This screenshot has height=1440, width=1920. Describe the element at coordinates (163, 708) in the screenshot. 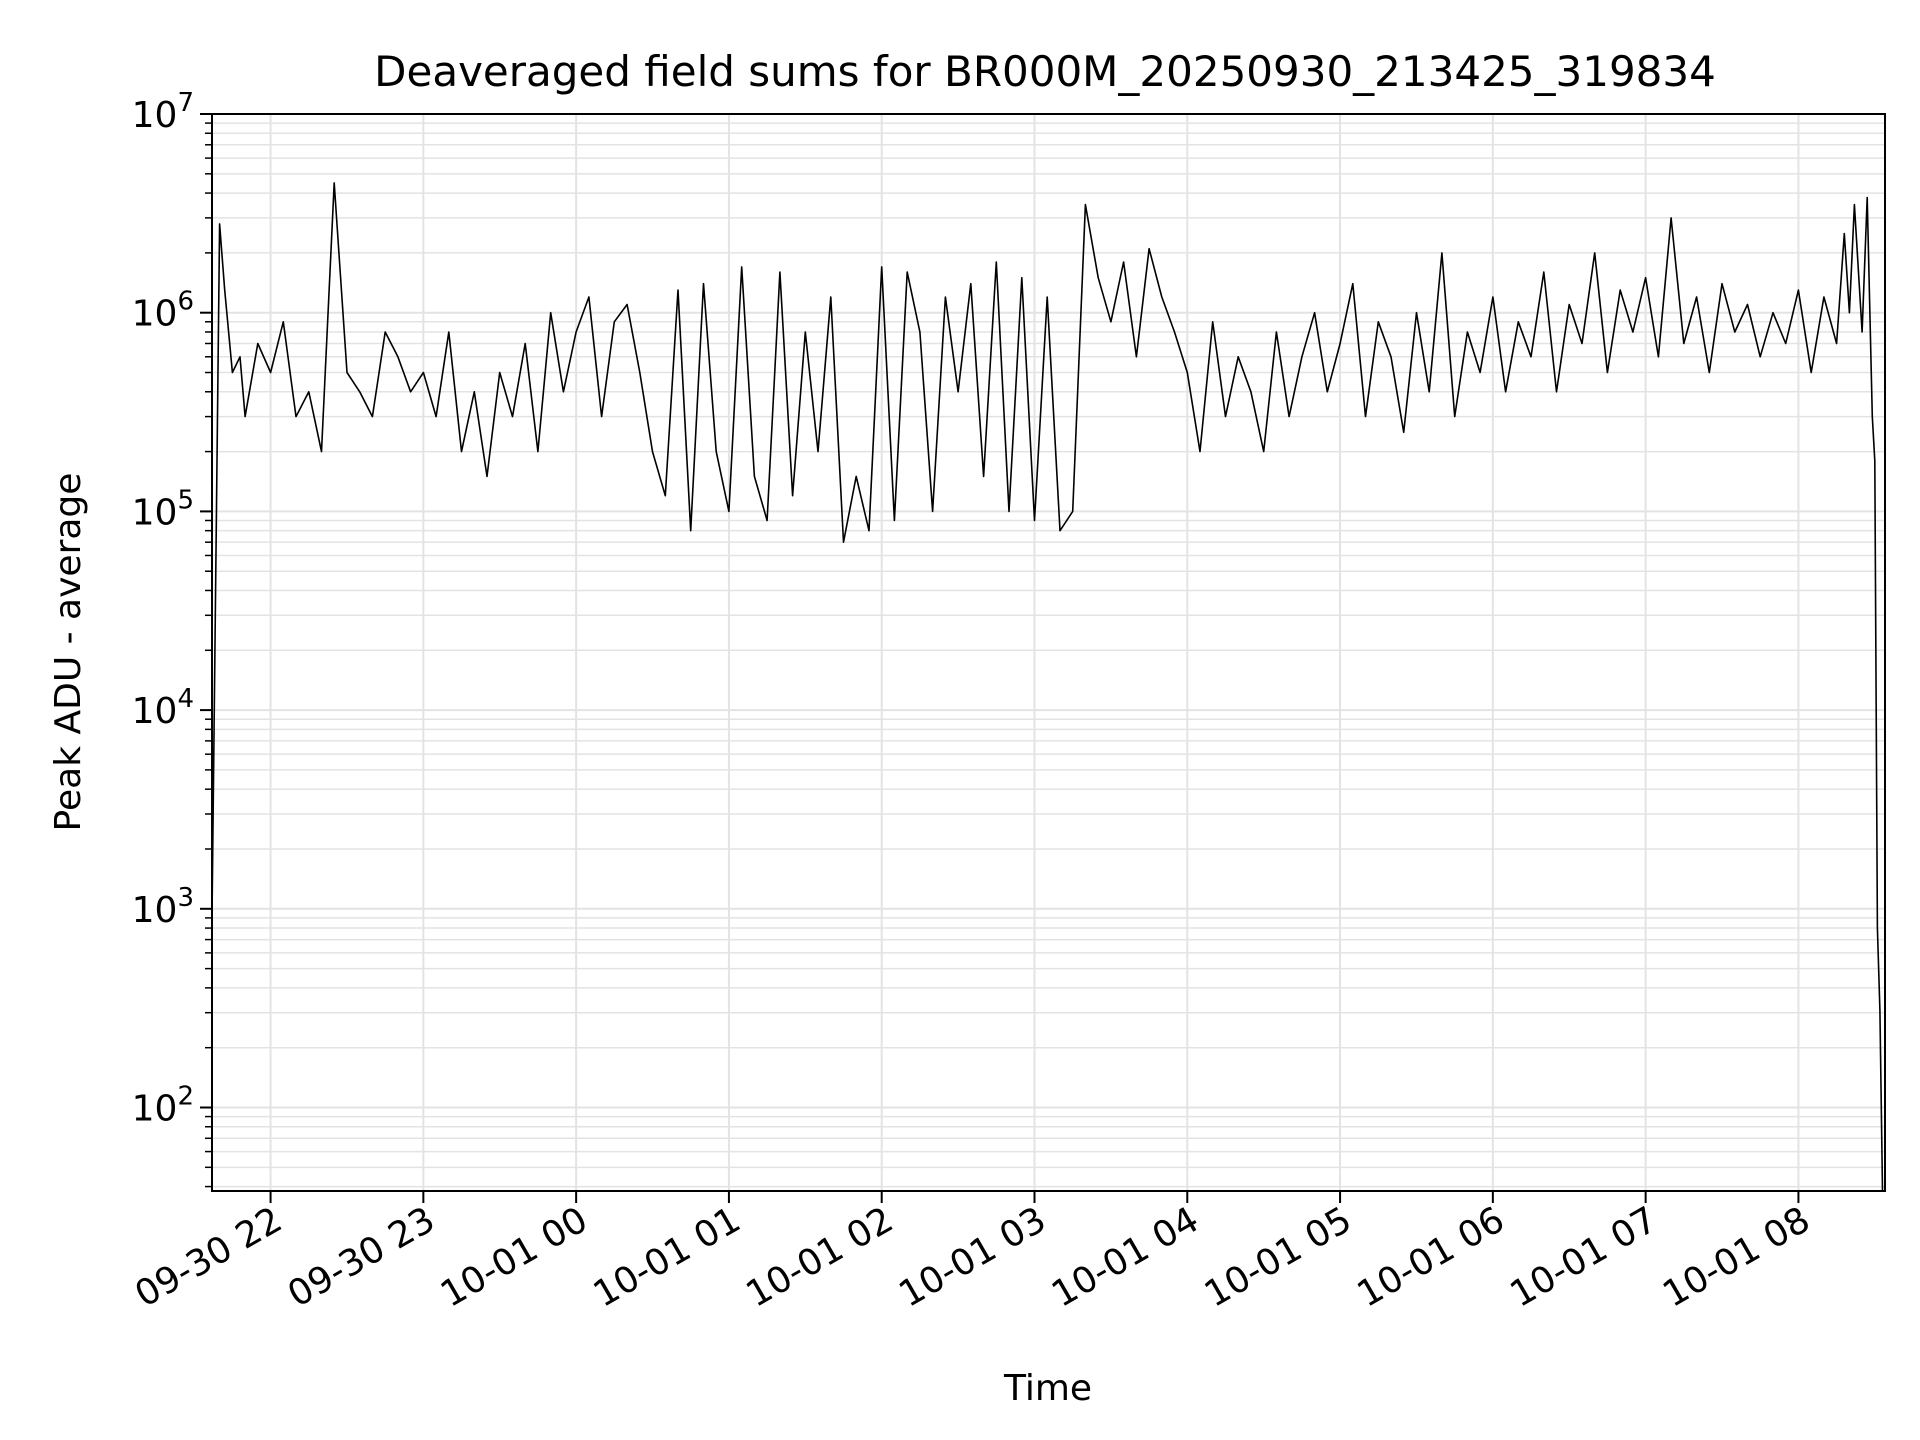

I see `y-tick-label: 10⁴` at that location.